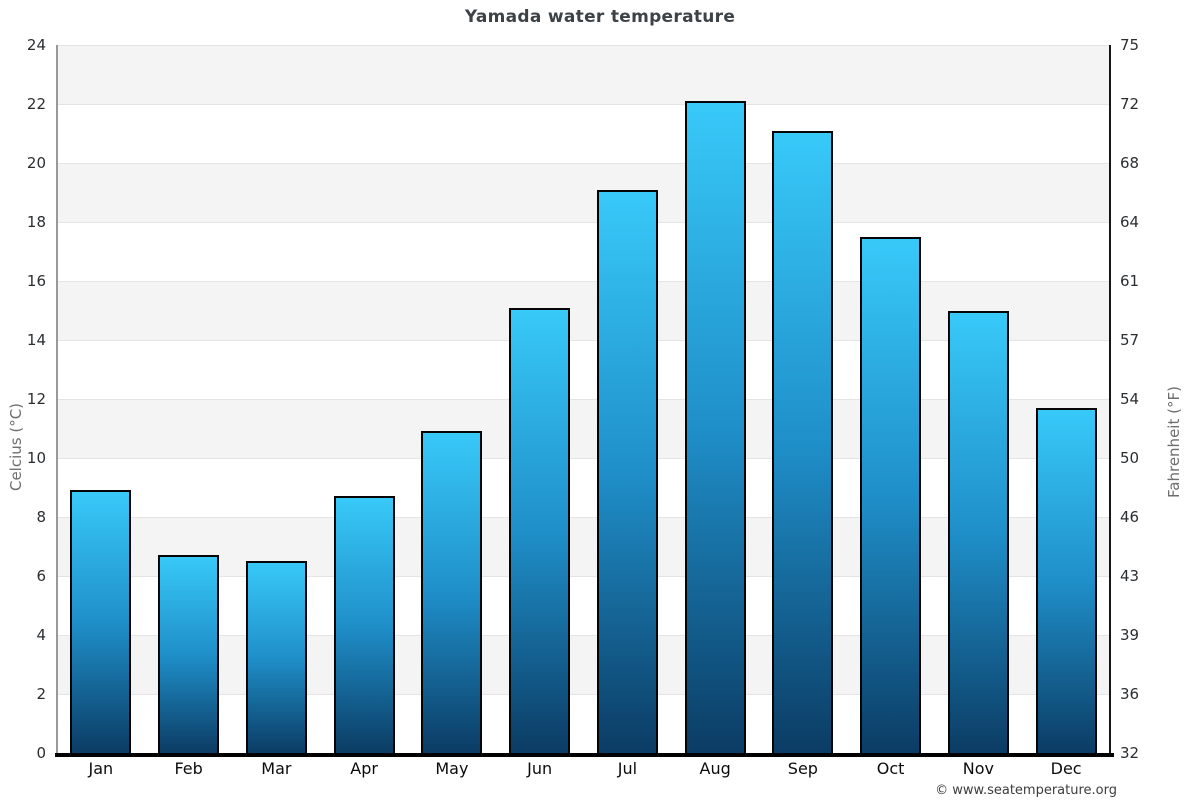 This screenshot has height=800, width=1200. What do you see at coordinates (1130, 458) in the screenshot?
I see `fahrenheit-tick: 50` at bounding box center [1130, 458].